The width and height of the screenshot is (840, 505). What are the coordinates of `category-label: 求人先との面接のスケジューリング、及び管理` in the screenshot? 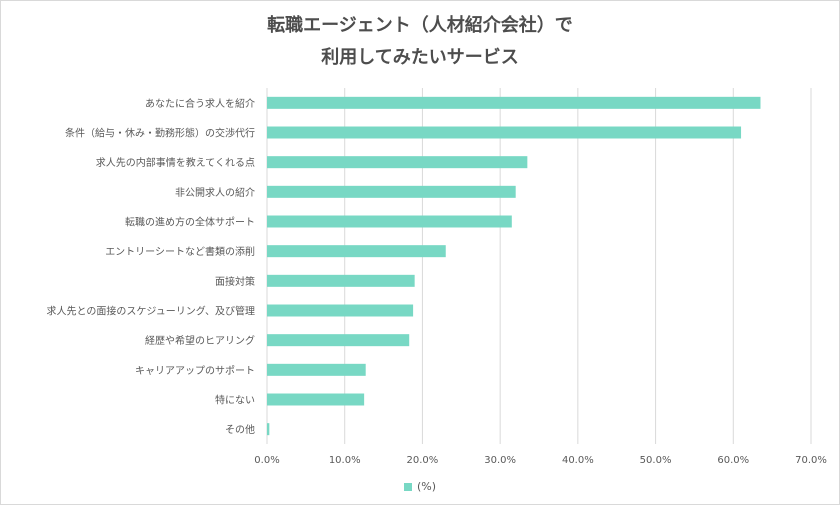 It's located at (151, 311).